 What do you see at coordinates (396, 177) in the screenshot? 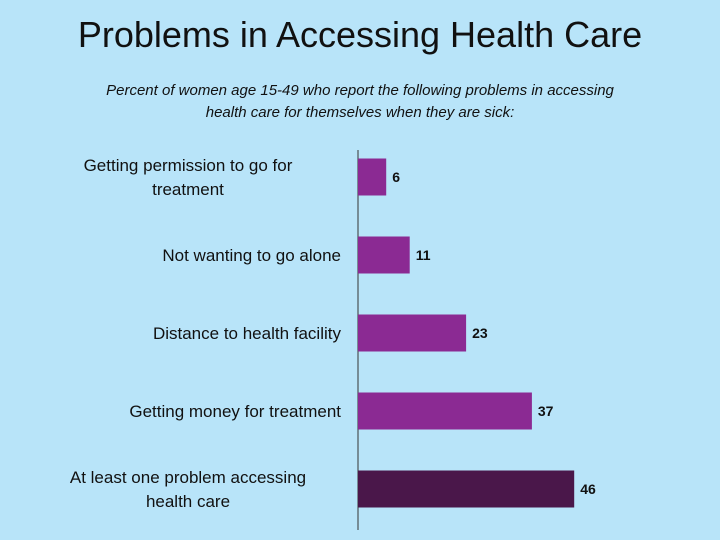
I see `data-label: 6` at bounding box center [396, 177].